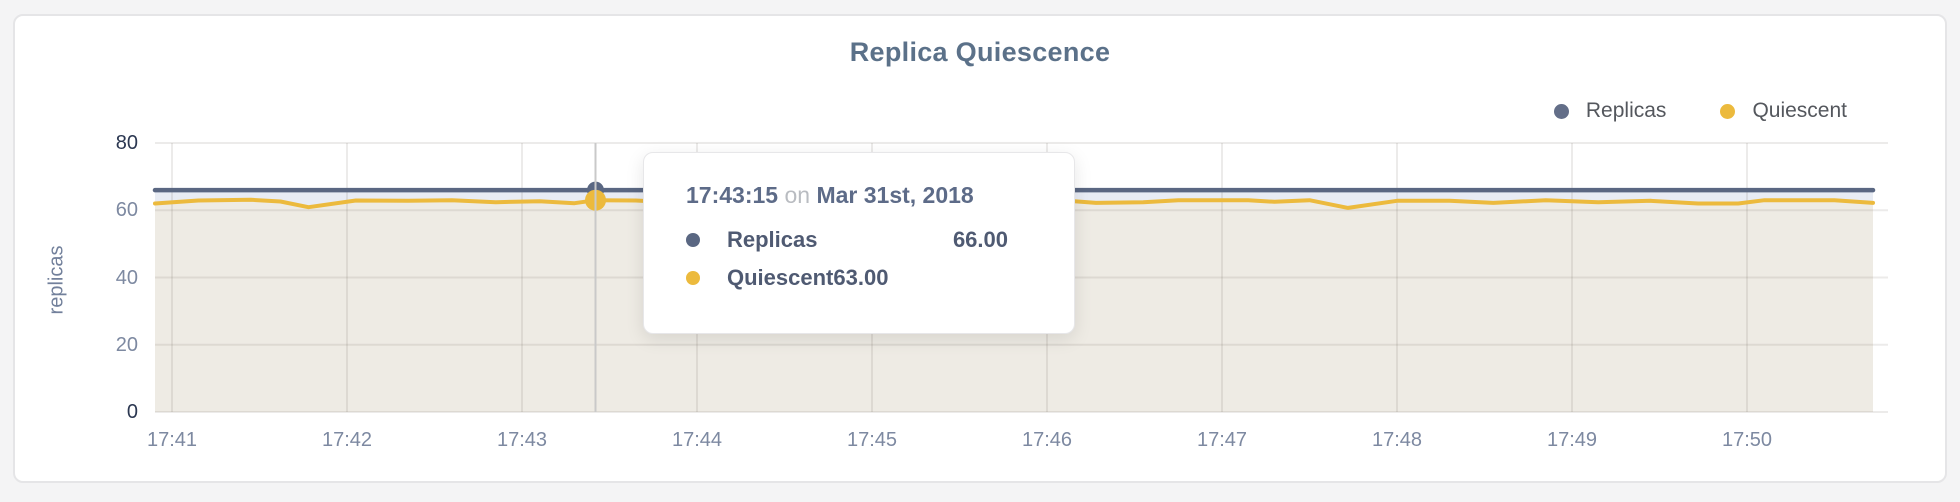 This screenshot has height=502, width=1960. I want to click on x-tick-label: 17:46, so click(1047, 440).